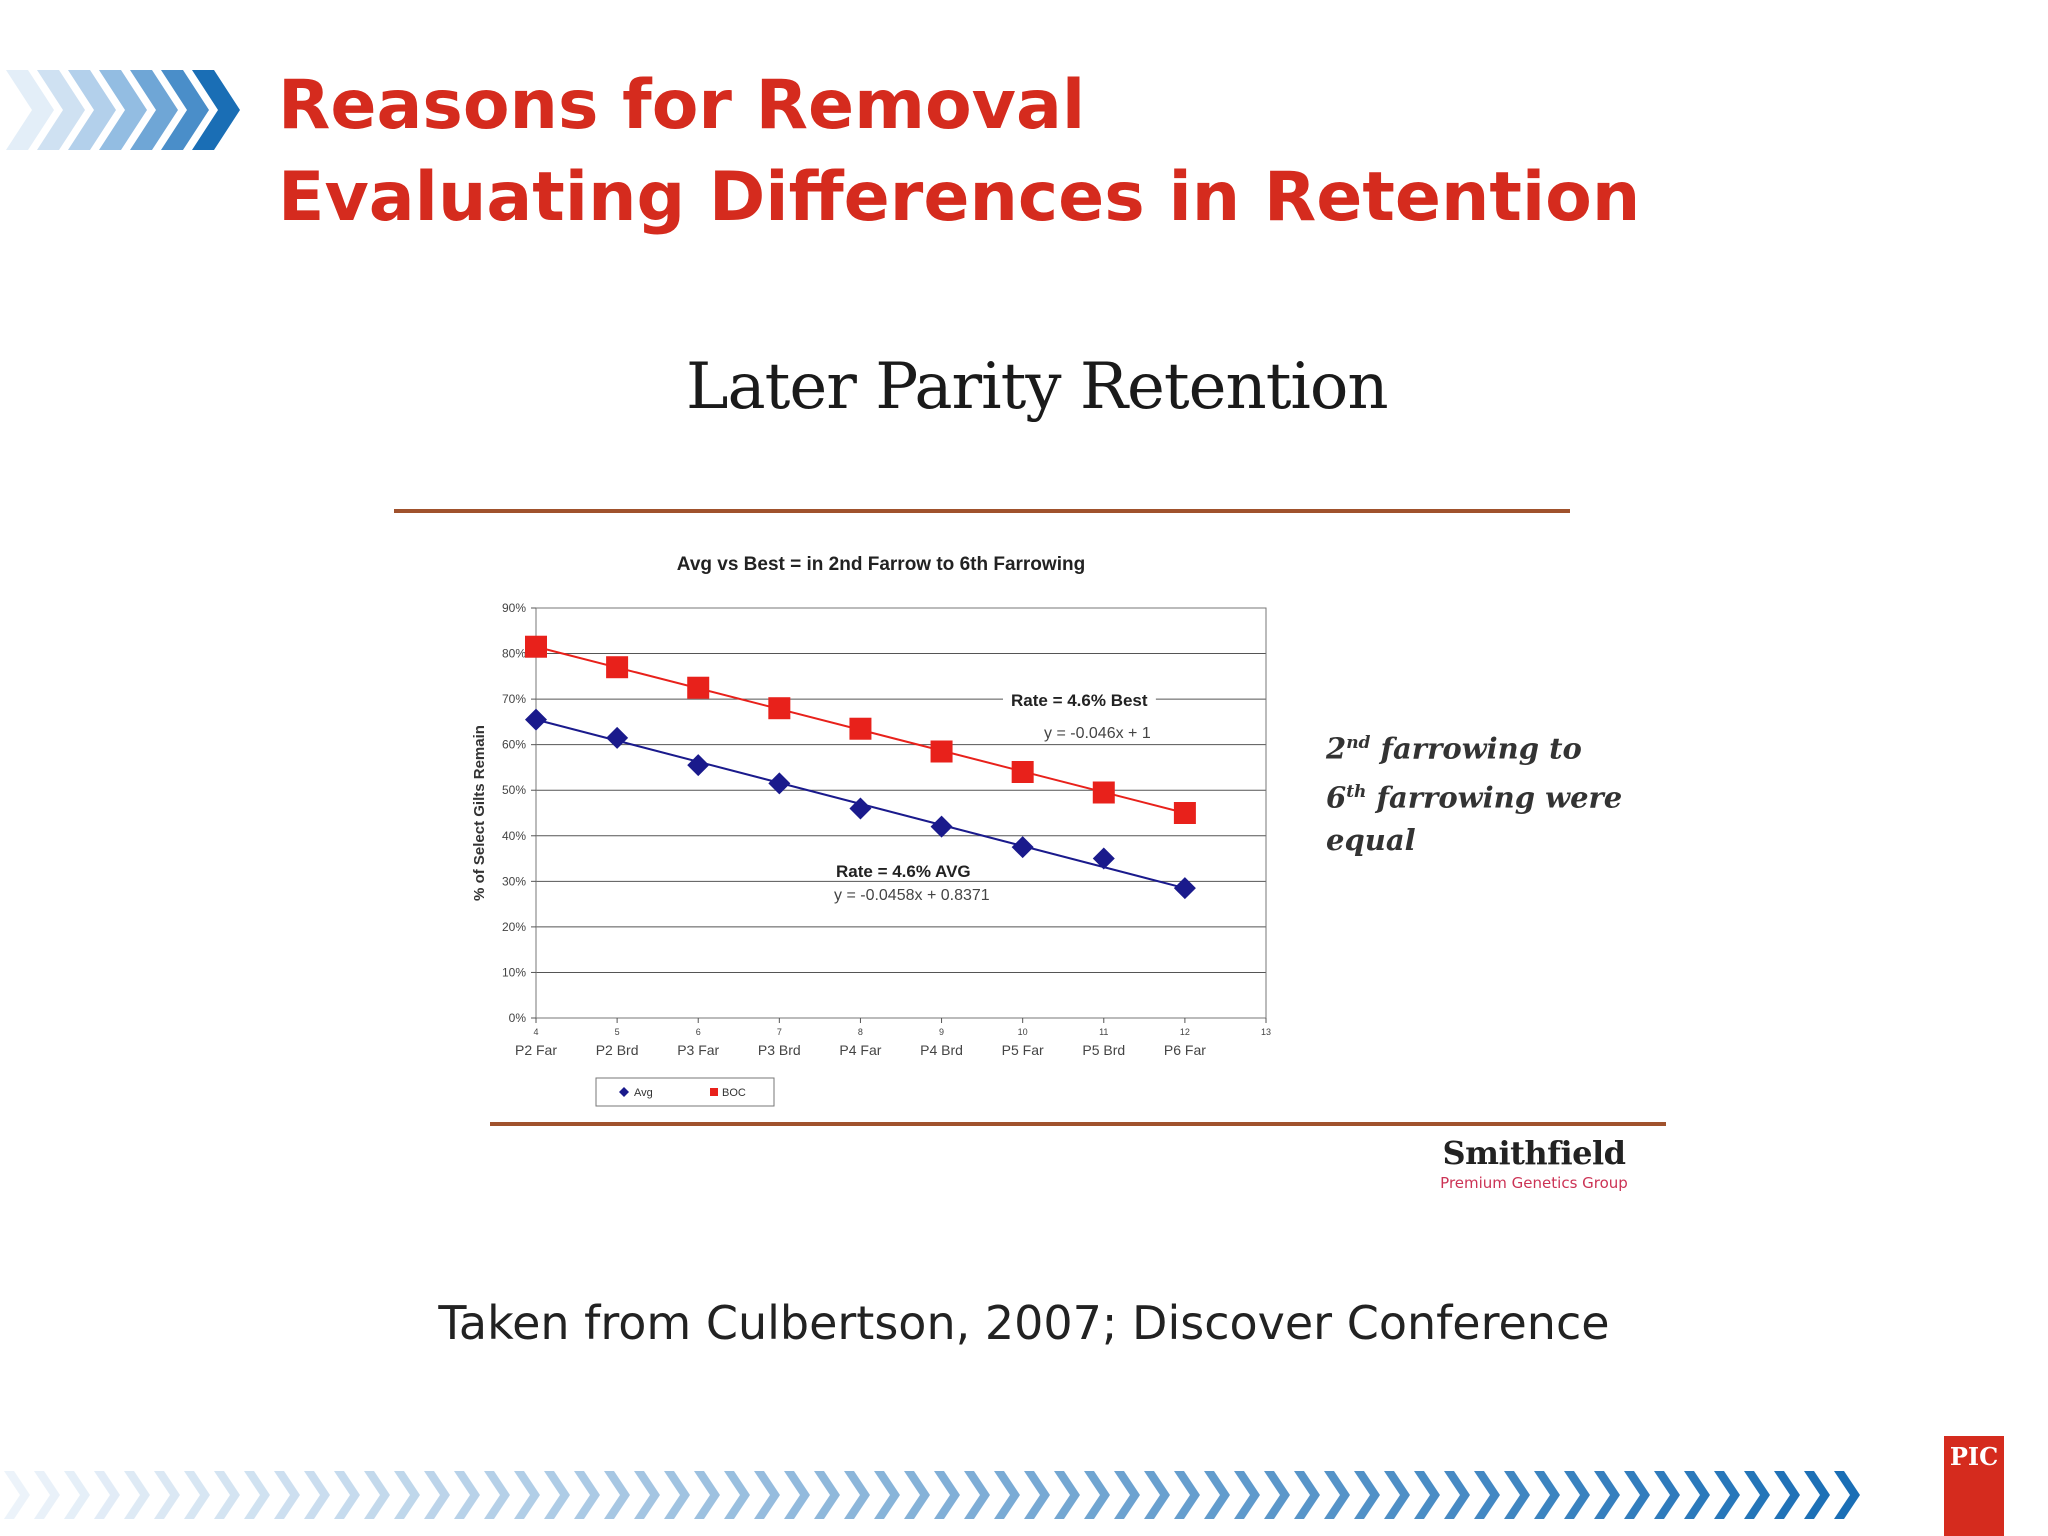 This screenshot has width=2048, height=1536. I want to click on legend-boc-label: BOC, so click(734, 1093).